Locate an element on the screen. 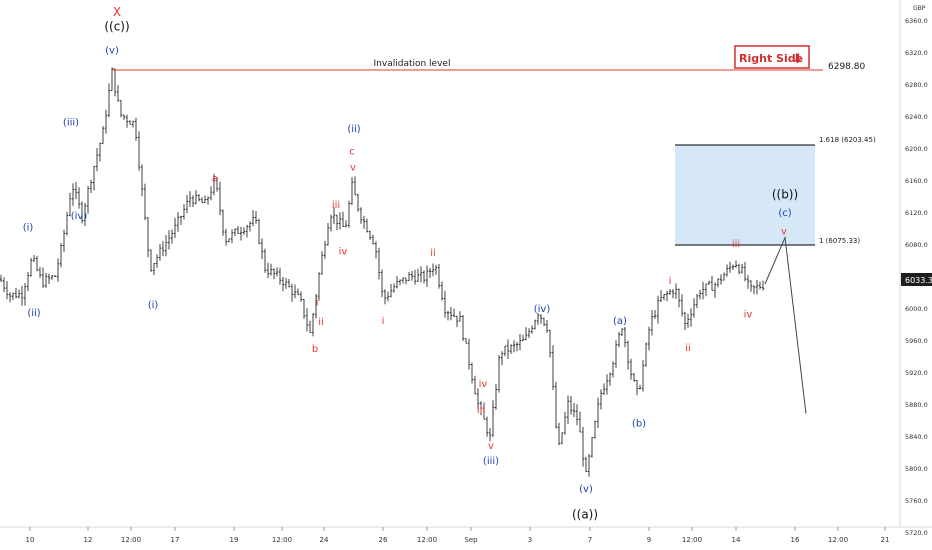 This screenshot has width=932, height=550. x-tick-label: 17 is located at coordinates (175, 540).